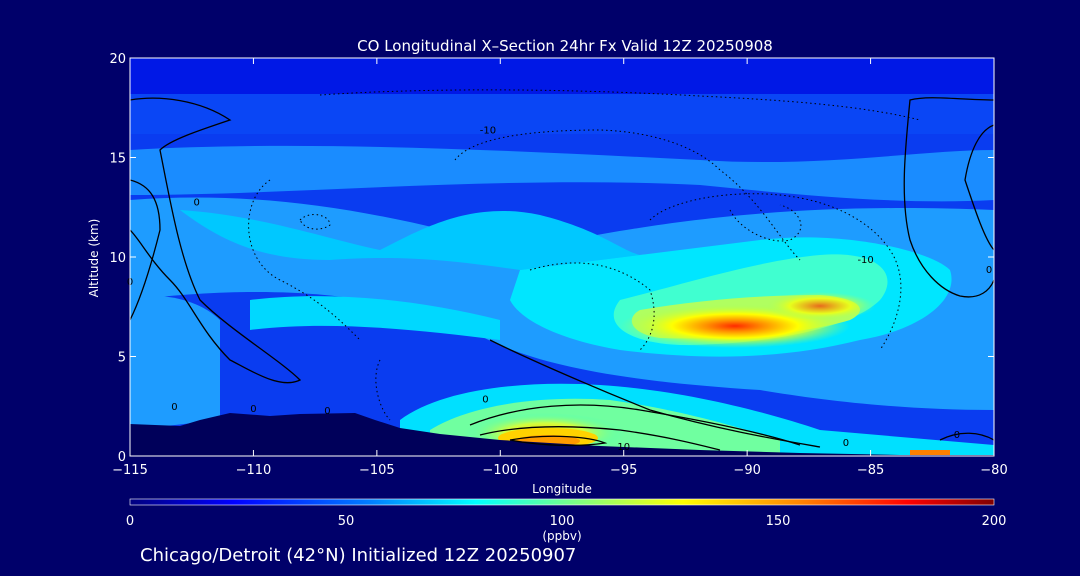 The image size is (1080, 576). I want to click on x-tick-label: −105, so click(377, 470).